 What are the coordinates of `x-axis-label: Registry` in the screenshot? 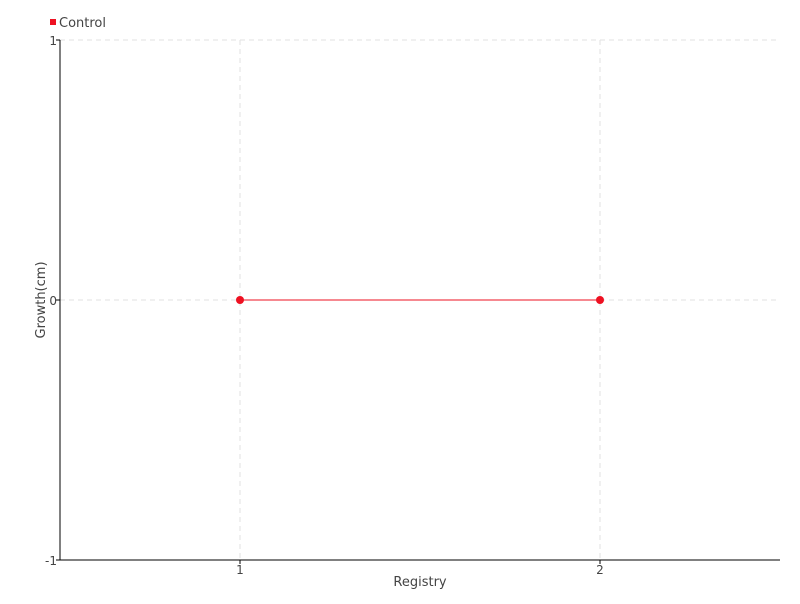 It's located at (420, 582).